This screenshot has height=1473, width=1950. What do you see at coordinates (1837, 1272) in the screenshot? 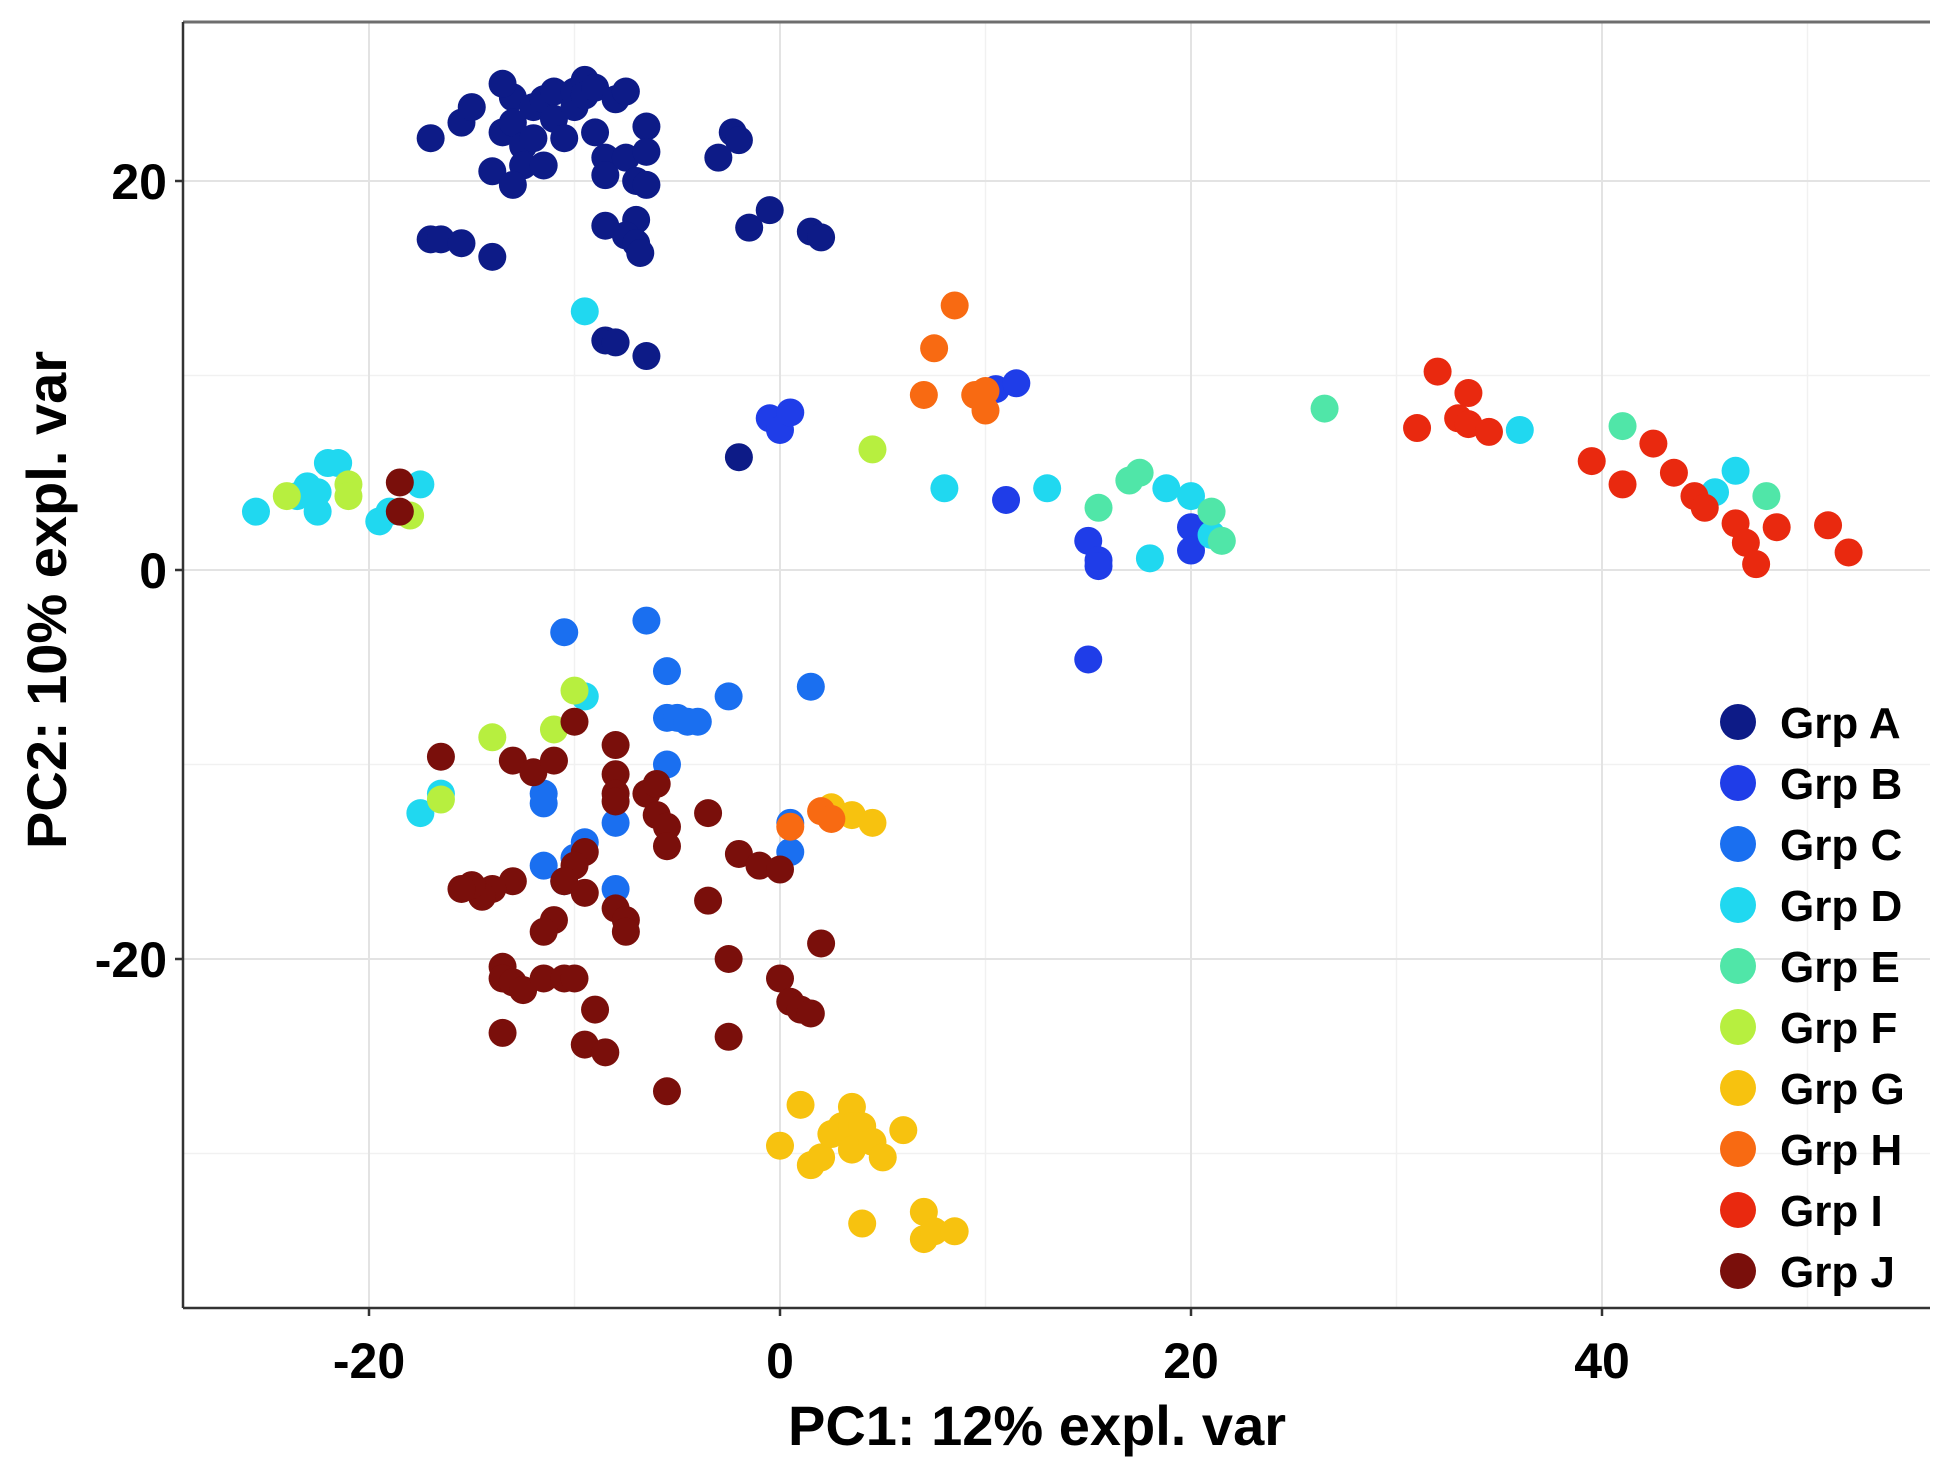
I see `legend-label-grp-j: Grp J` at bounding box center [1837, 1272].